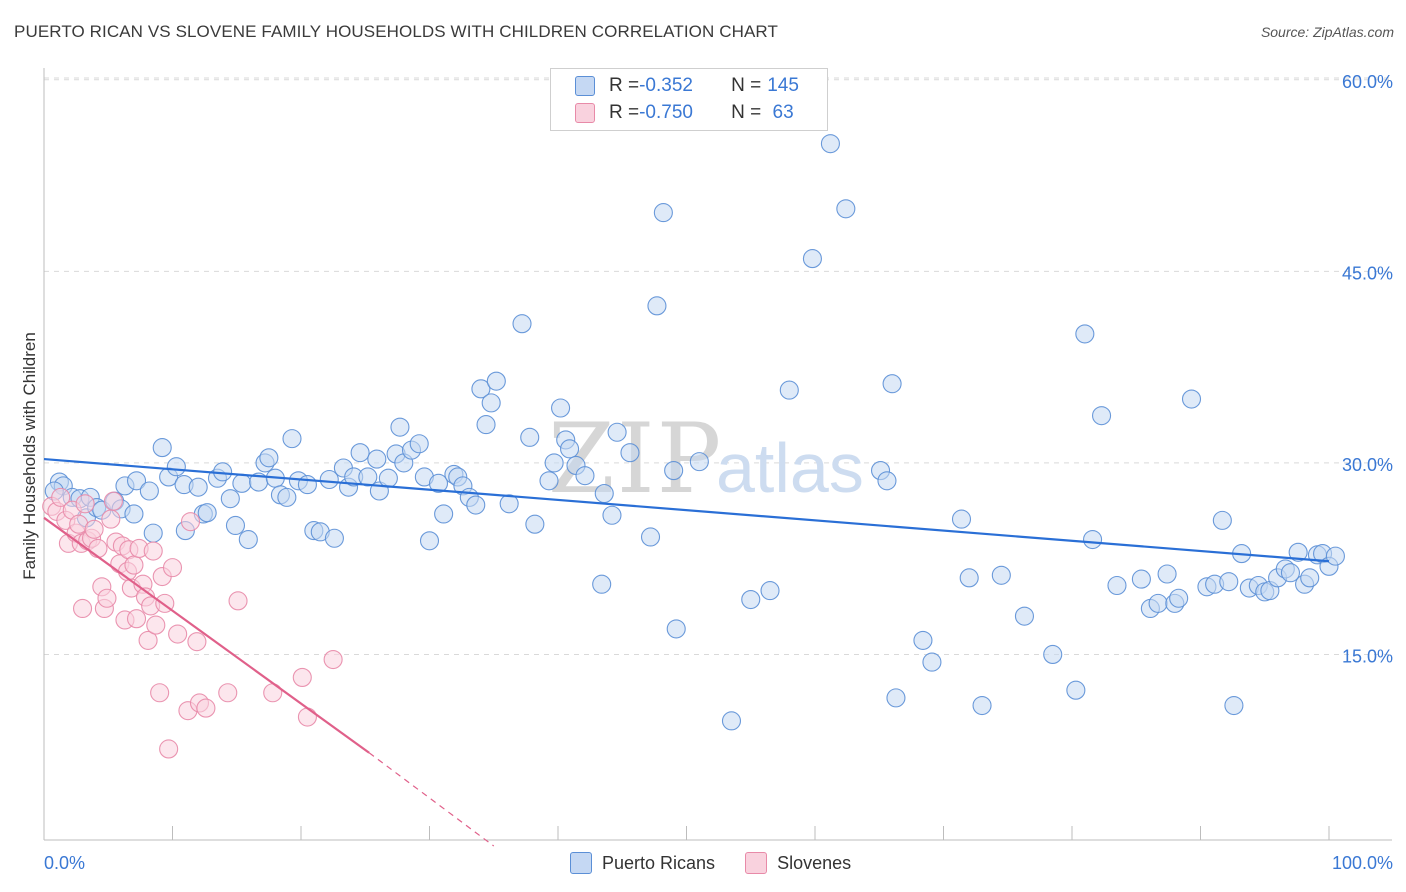 This screenshot has height=892, width=1406. I want to click on legend-row-puerto-ricans: R = -0.352 N = 145, so click(675, 86).